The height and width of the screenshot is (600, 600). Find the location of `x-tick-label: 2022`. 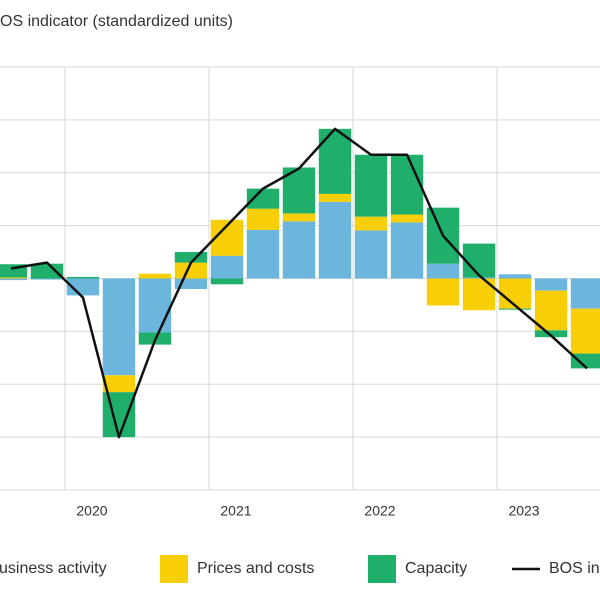

x-tick-label: 2022 is located at coordinates (379, 511).